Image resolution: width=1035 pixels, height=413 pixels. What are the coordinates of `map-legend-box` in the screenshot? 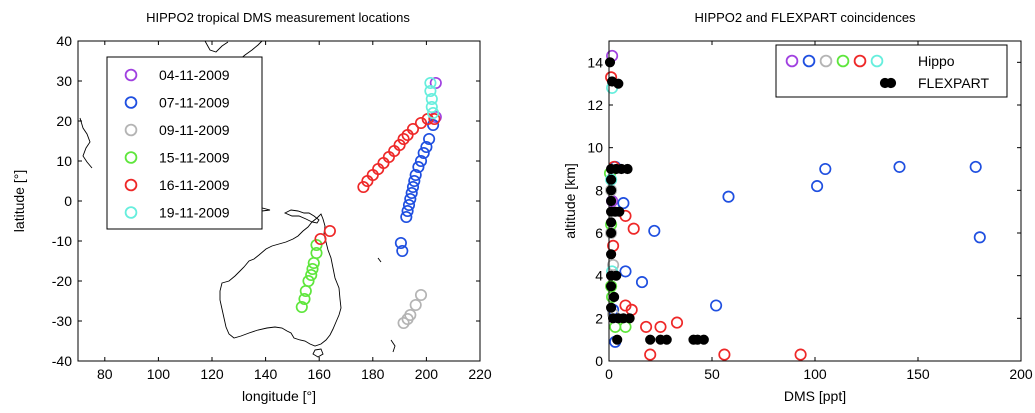 It's located at (184, 143).